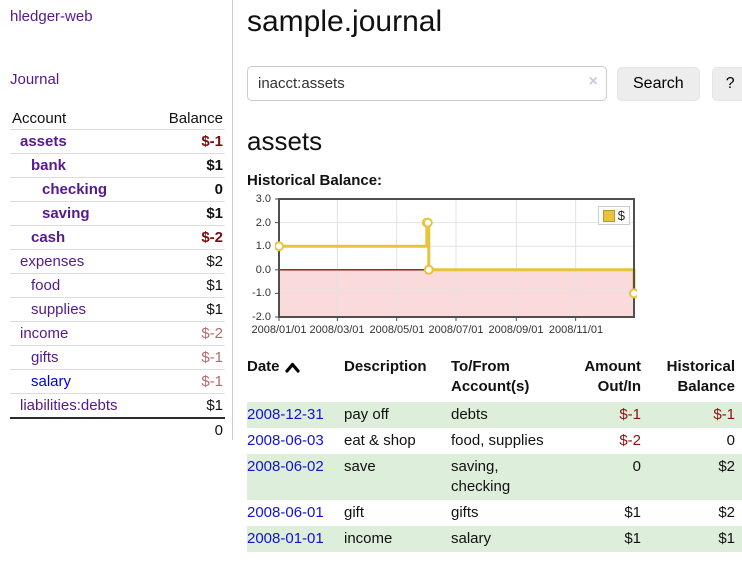 This screenshot has height=582, width=742. I want to click on account-cell: expenses, so click(80, 261).